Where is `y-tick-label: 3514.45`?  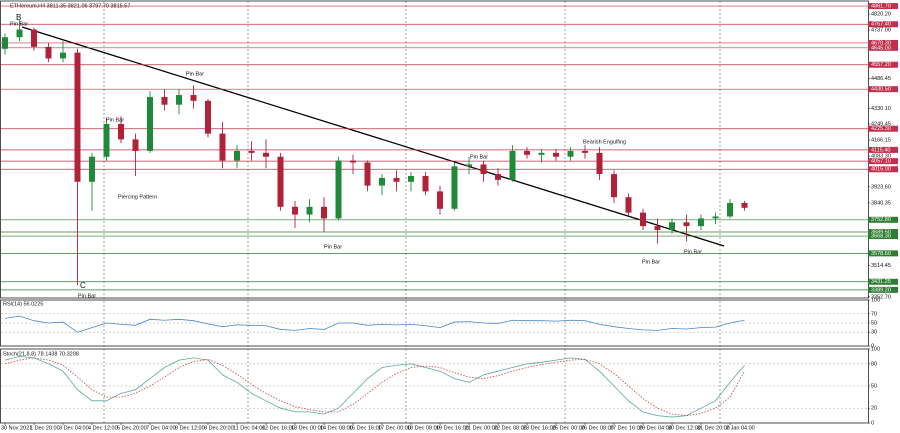
y-tick-label: 3514.45 is located at coordinates (881, 266).